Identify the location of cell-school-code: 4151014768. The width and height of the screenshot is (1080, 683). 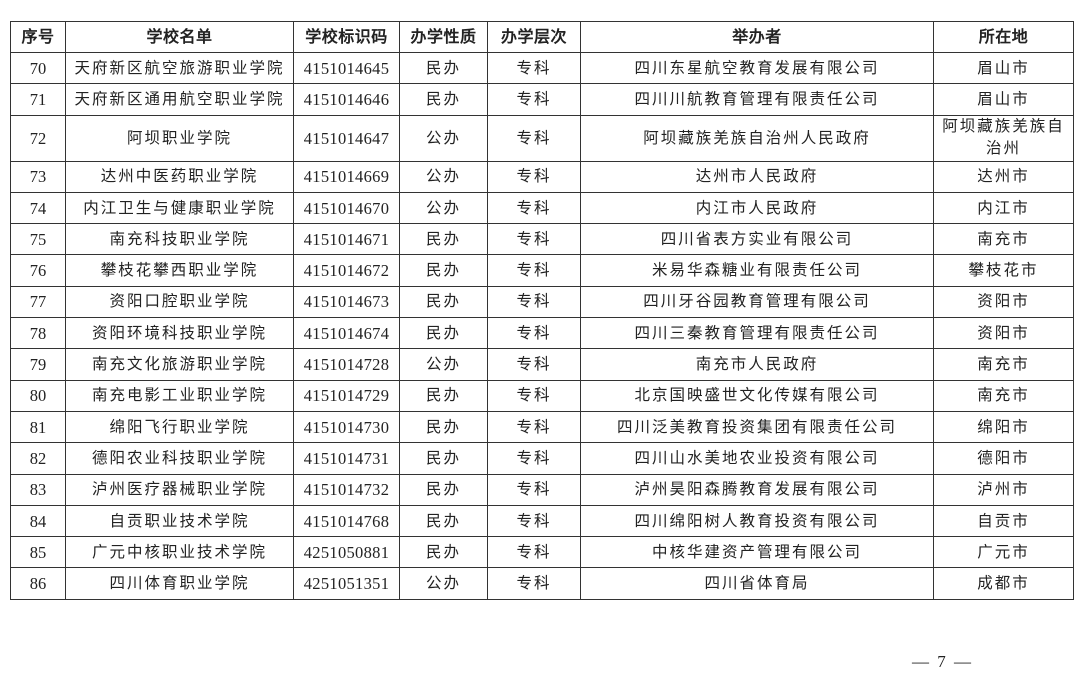
(346, 521).